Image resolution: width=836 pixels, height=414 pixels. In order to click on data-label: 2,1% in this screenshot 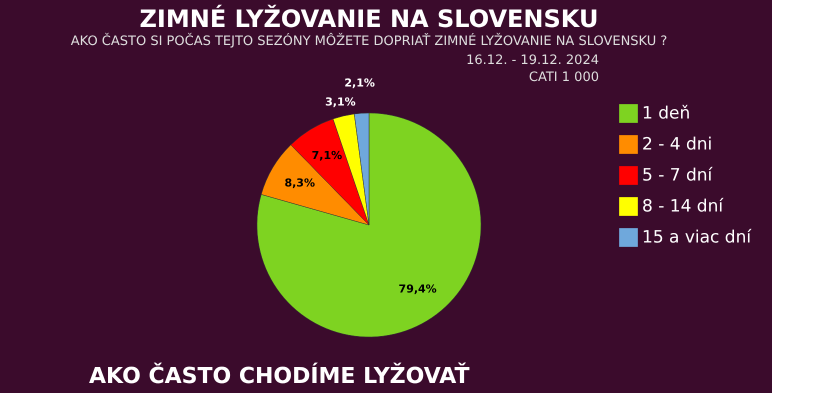, I will do `click(359, 83)`.